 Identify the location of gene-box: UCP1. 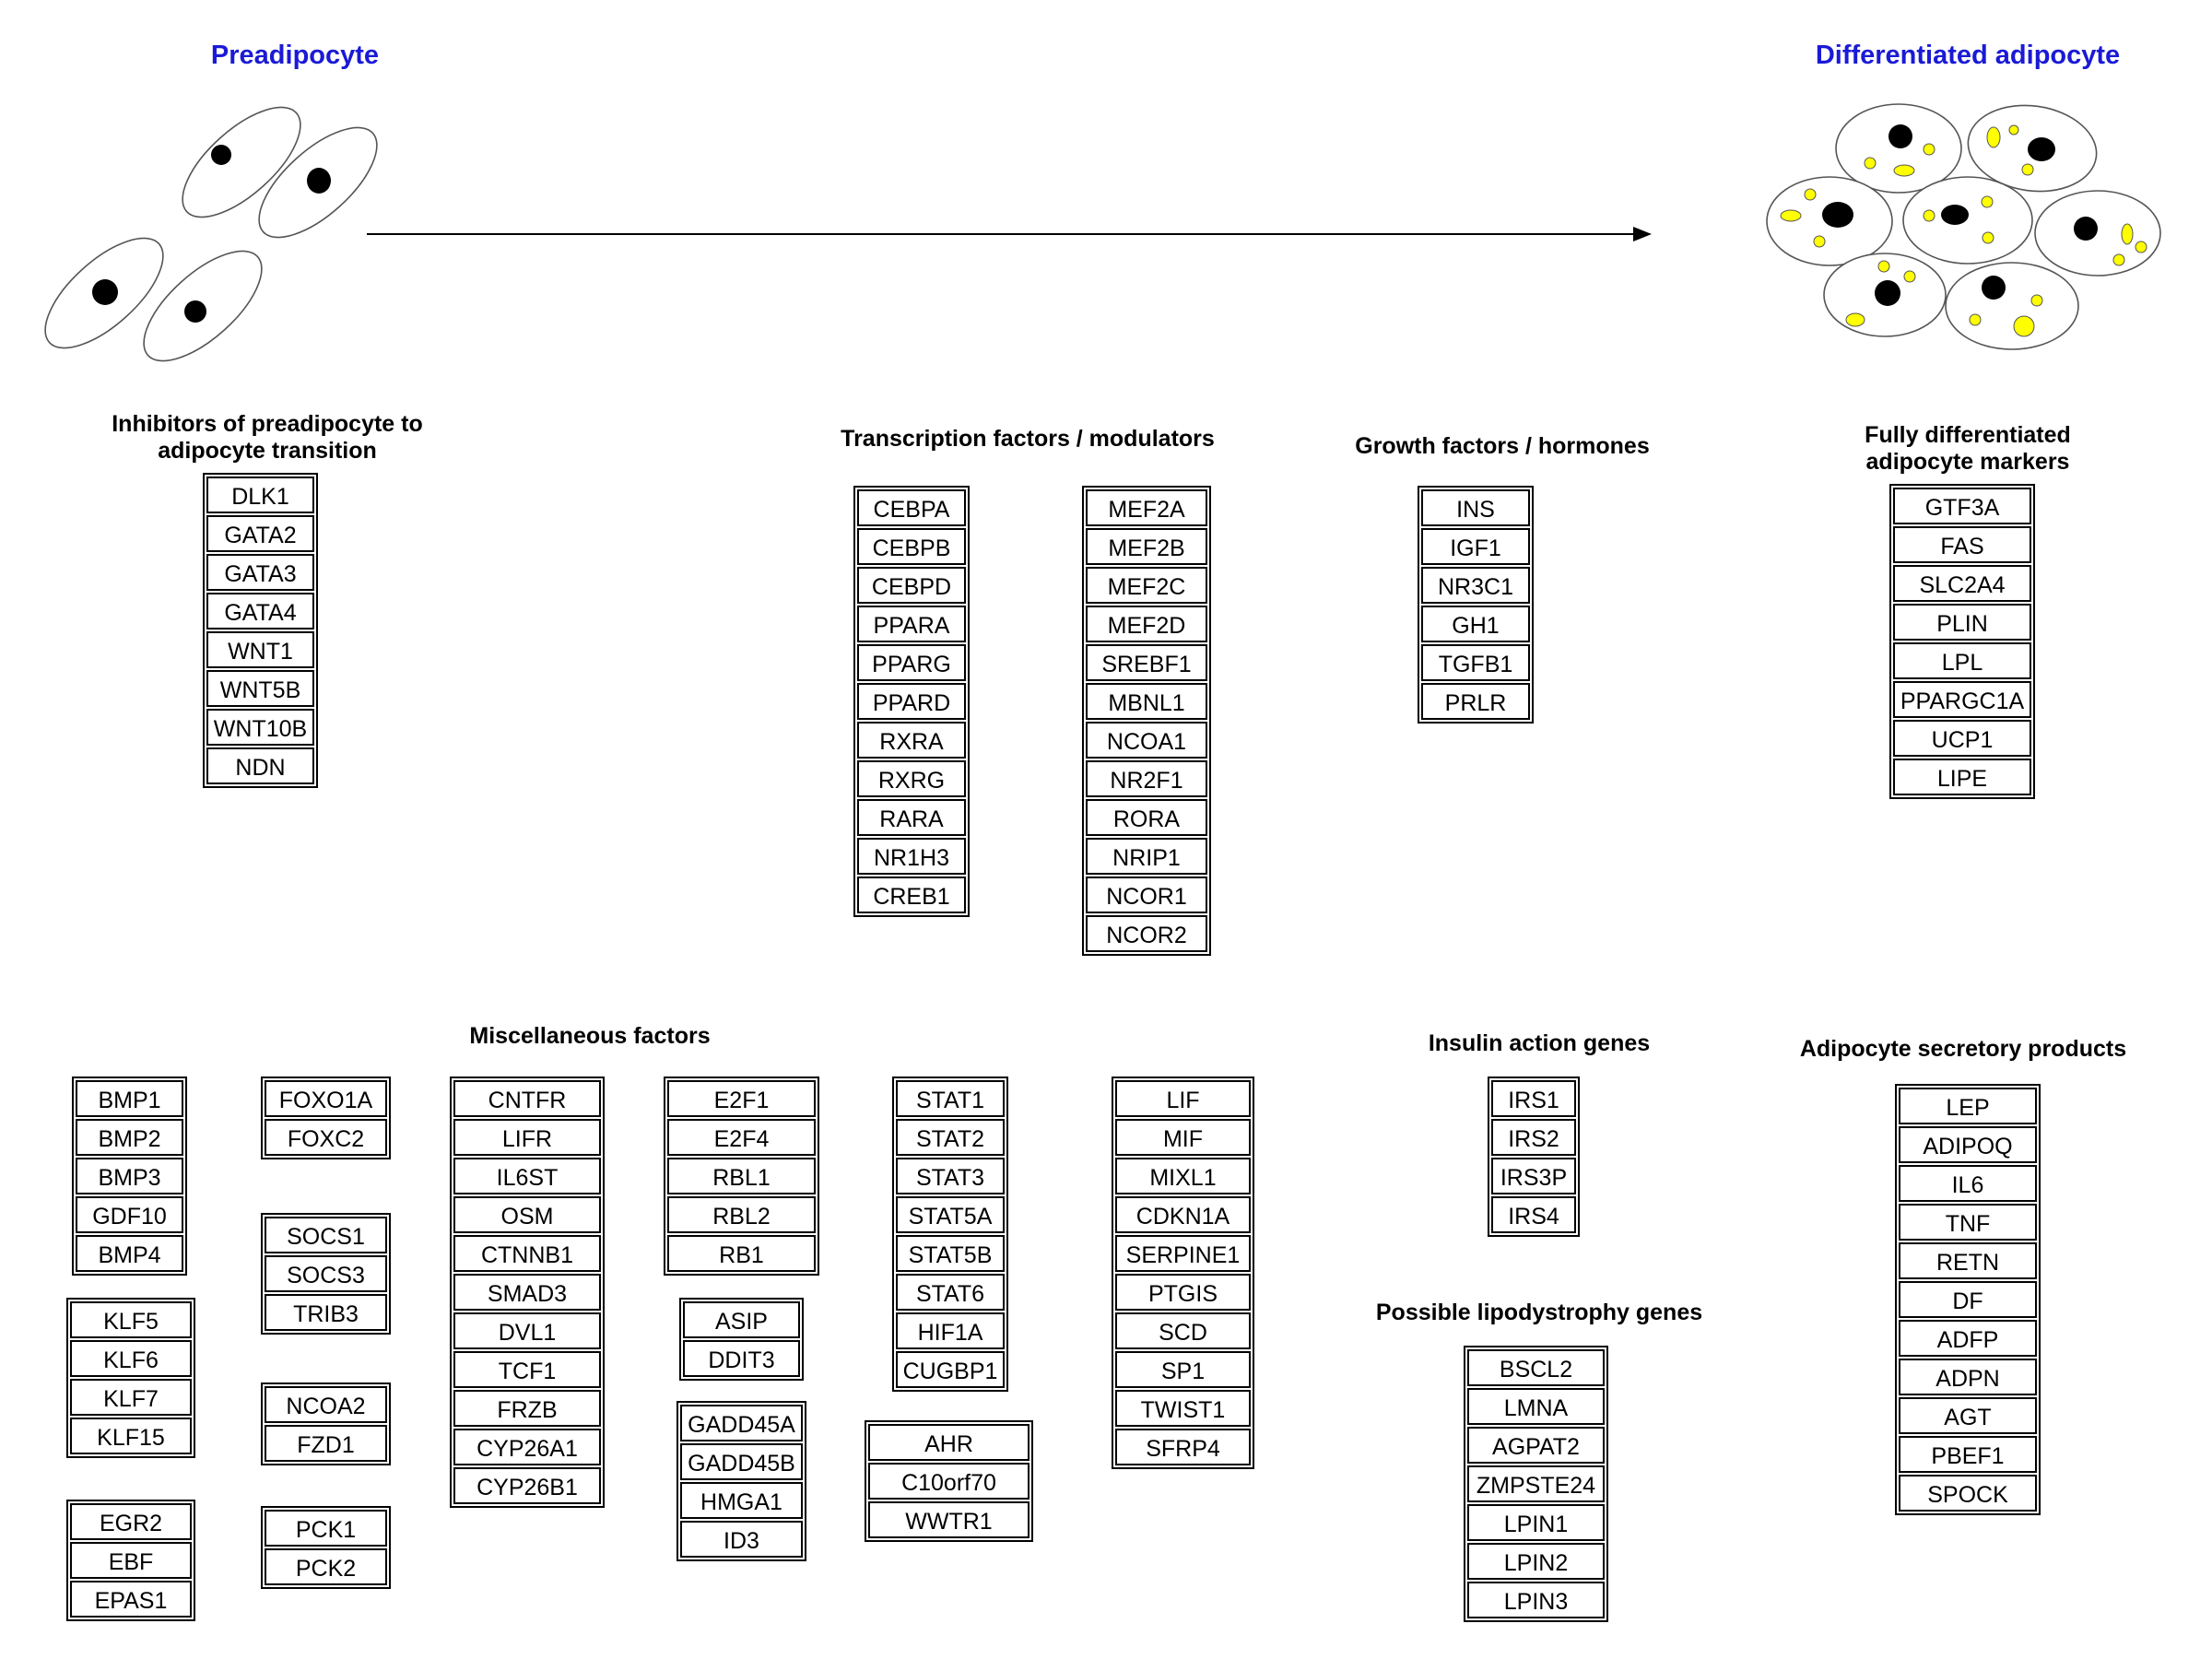
(1962, 738).